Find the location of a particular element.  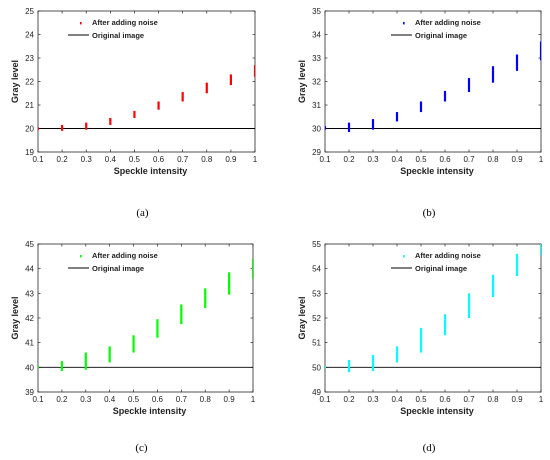

y-tick-label: 39 is located at coordinates (29, 392).